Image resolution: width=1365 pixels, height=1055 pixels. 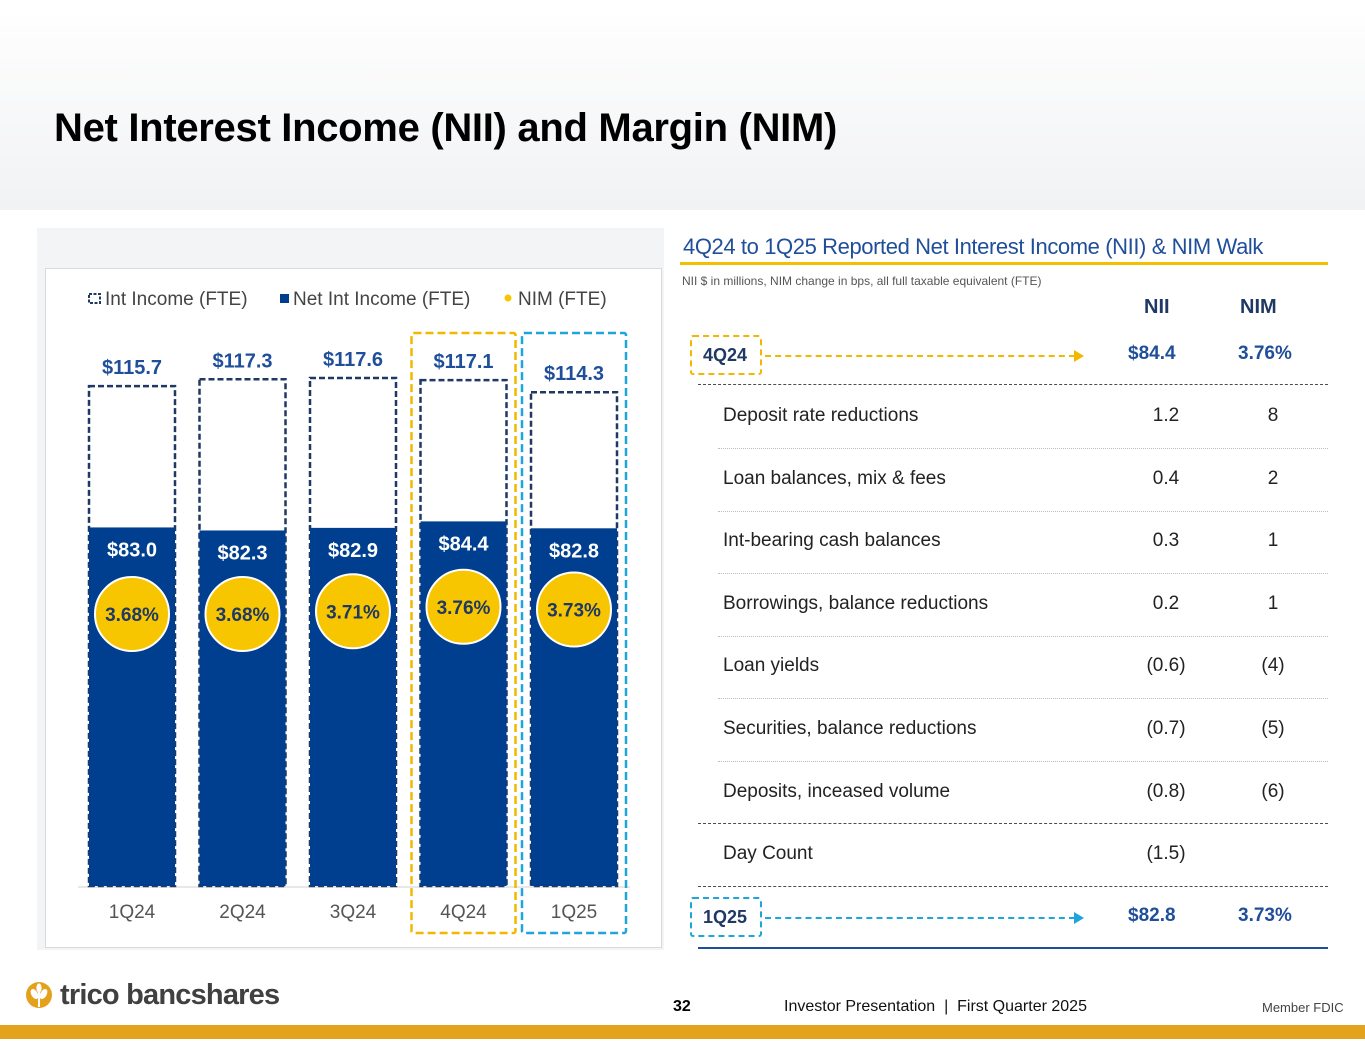 I want to click on nim-column-header: NIM, so click(x=1258, y=307).